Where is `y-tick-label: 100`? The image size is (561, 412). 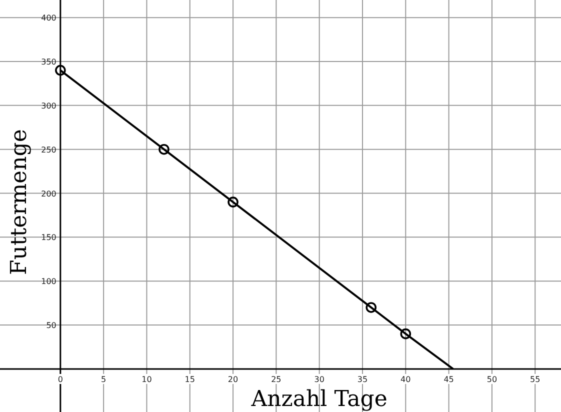
y-tick-label: 100 is located at coordinates (48, 281).